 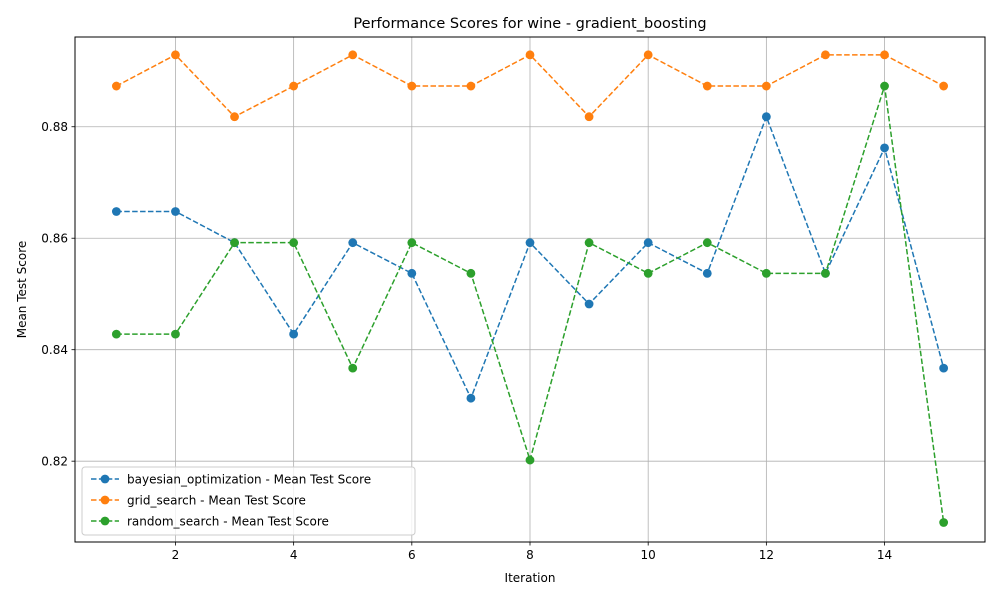 What do you see at coordinates (530, 578) in the screenshot?
I see `x-axis-title: Iteration` at bounding box center [530, 578].